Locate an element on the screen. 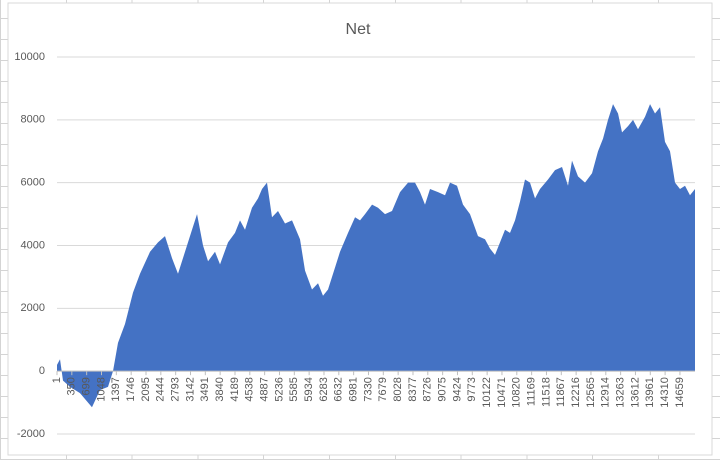  x-tick-label: 11169 is located at coordinates (532, 391).